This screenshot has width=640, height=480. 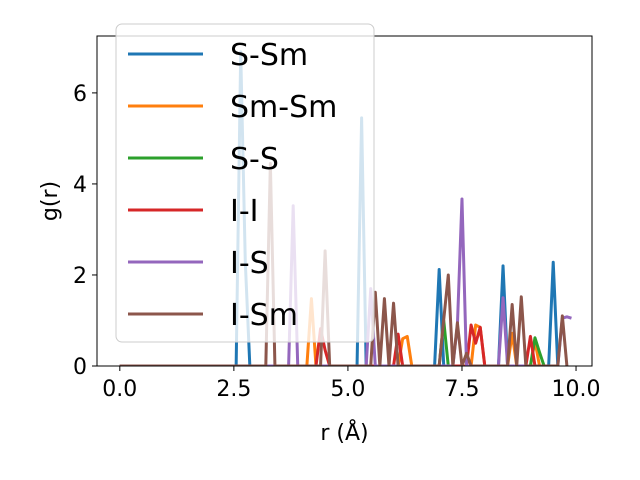 What do you see at coordinates (461, 389) in the screenshot?
I see `x-tick-label: 7.5` at bounding box center [461, 389].